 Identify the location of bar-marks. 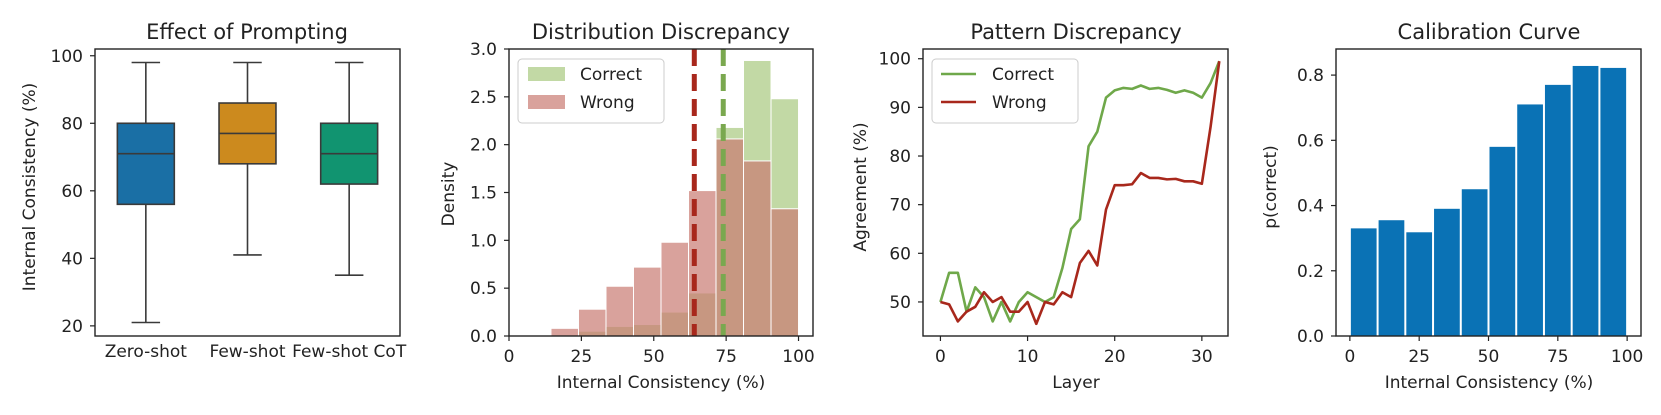
(1488, 201).